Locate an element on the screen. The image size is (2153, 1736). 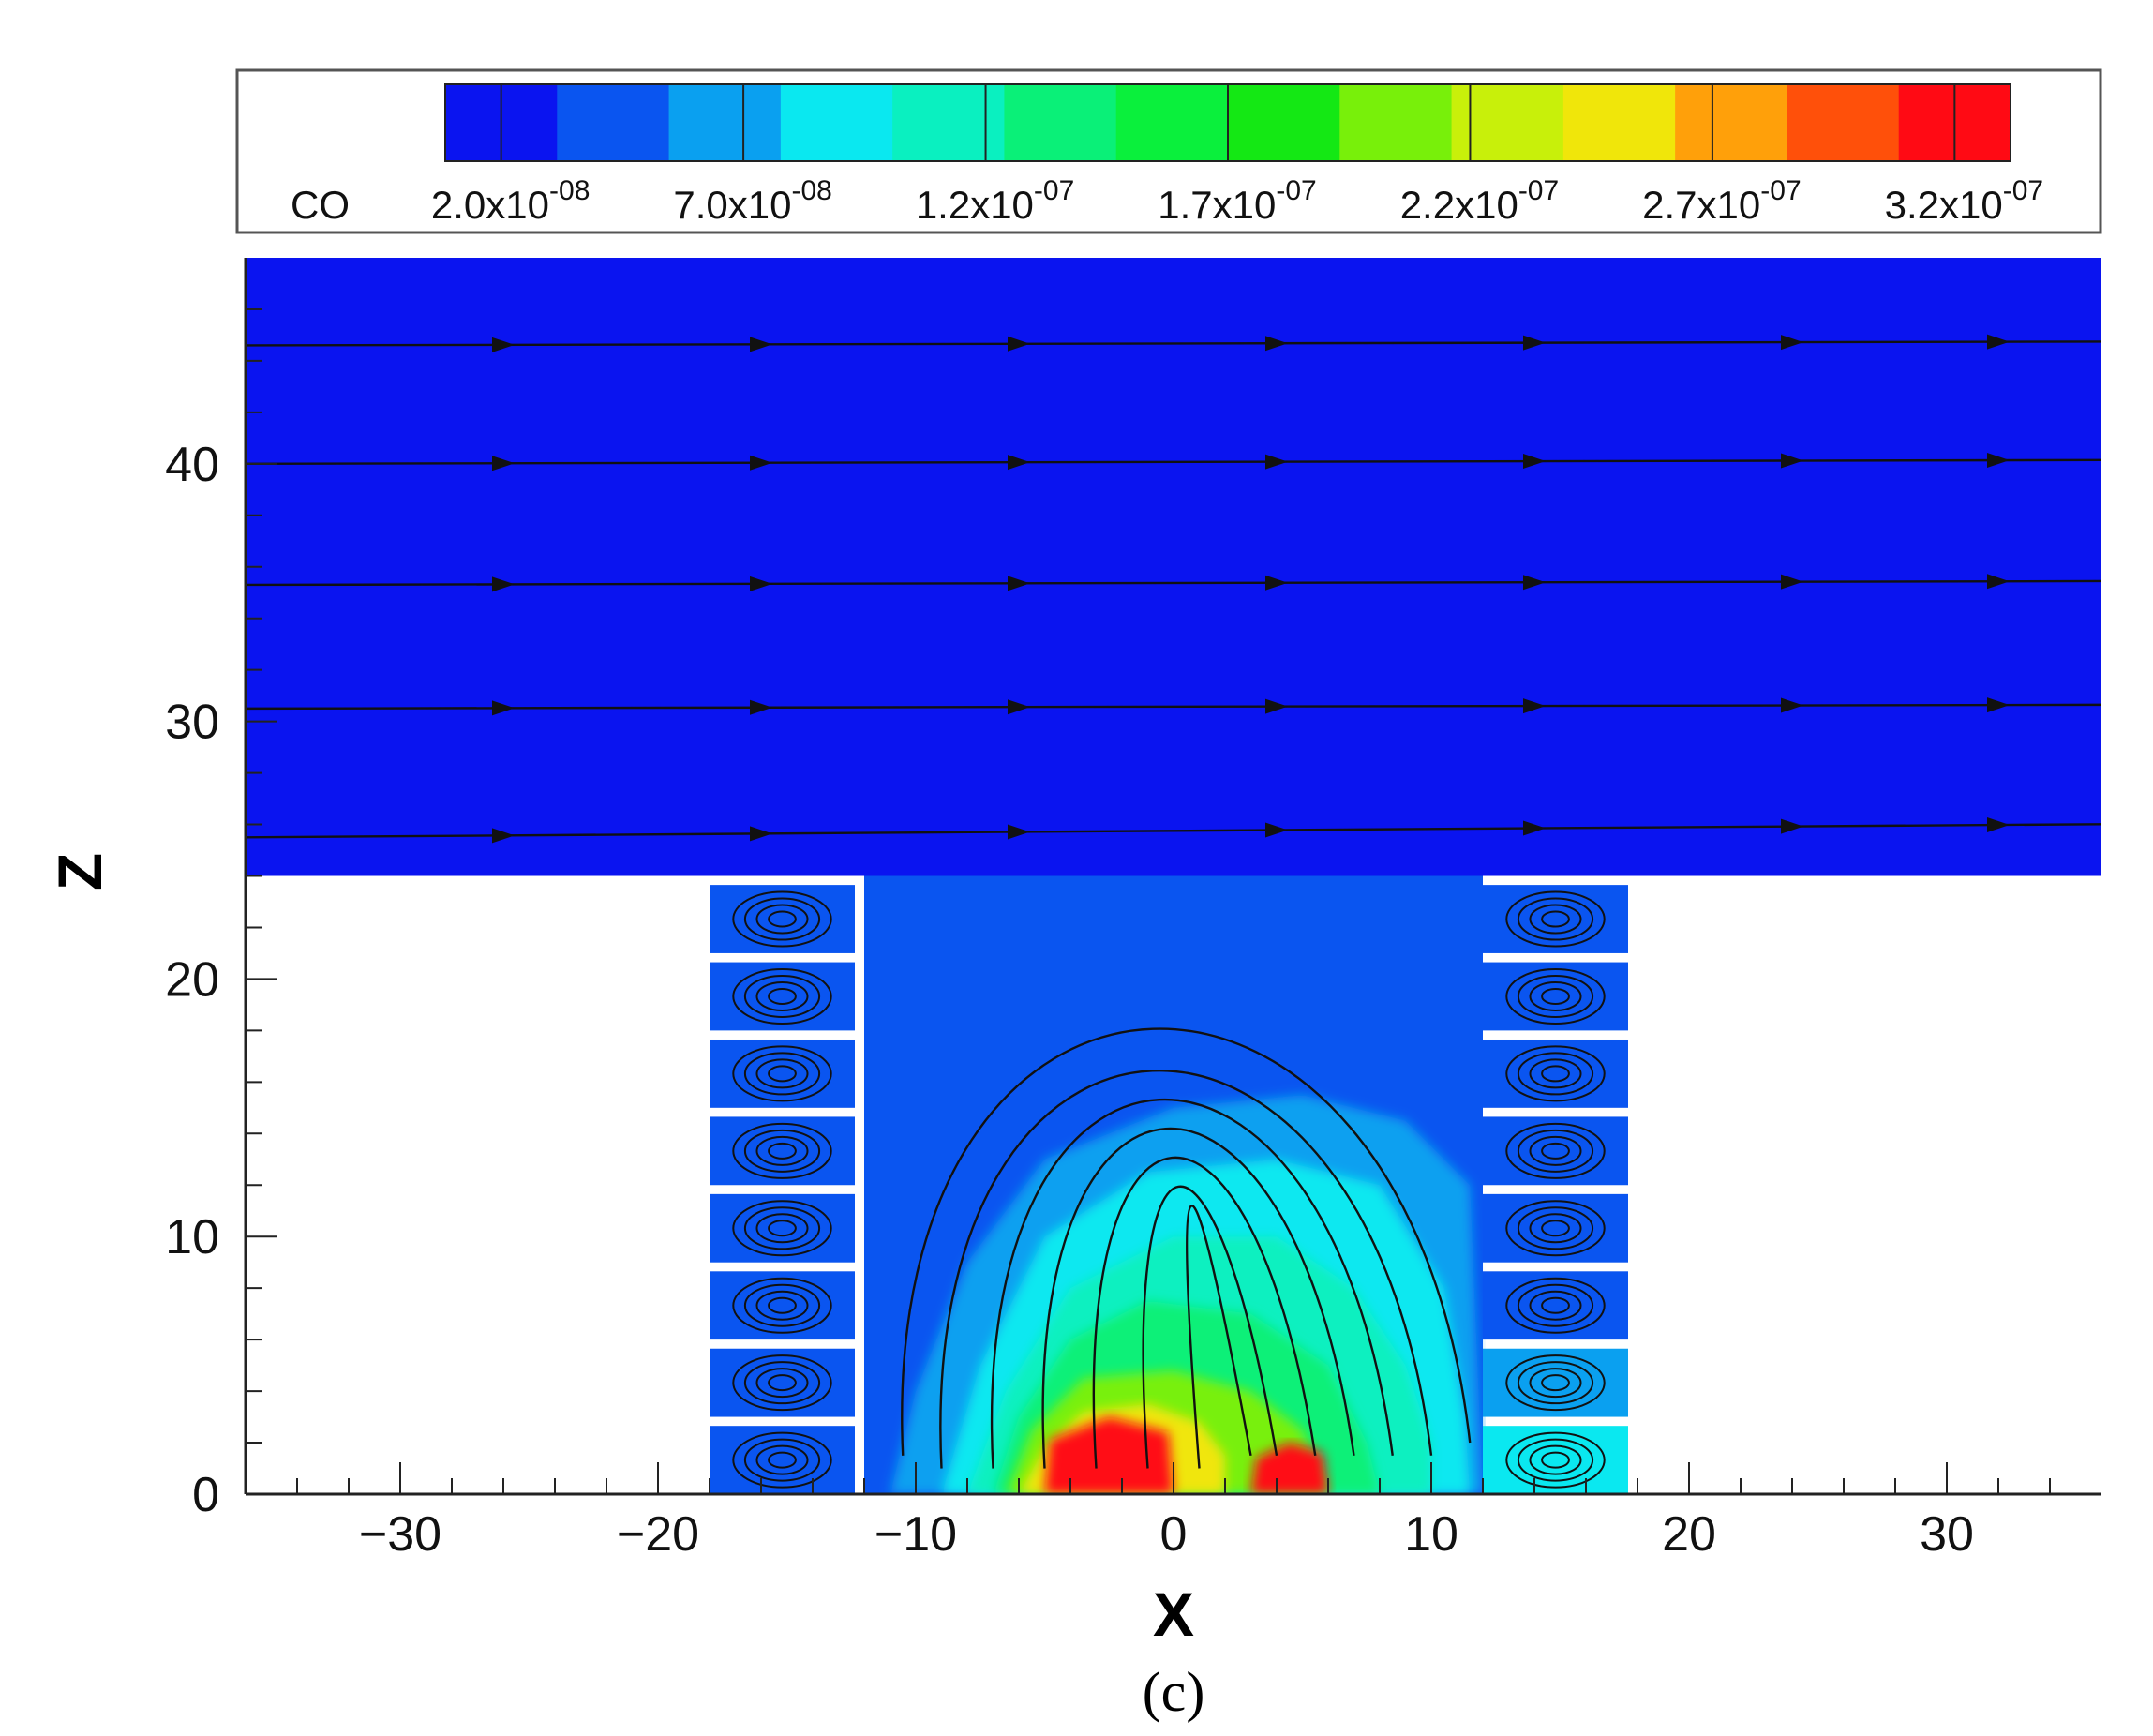
x-tick-label: 30 is located at coordinates (1947, 1534).